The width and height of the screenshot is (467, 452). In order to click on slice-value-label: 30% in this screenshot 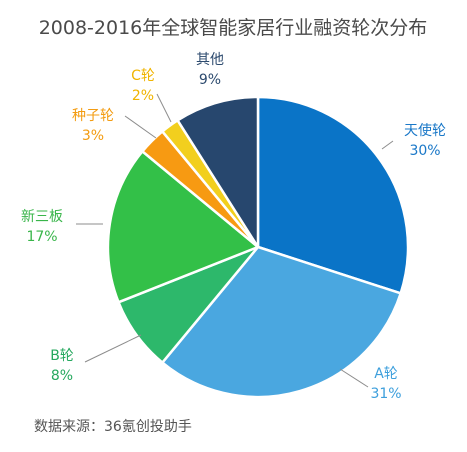, I will do `click(424, 151)`.